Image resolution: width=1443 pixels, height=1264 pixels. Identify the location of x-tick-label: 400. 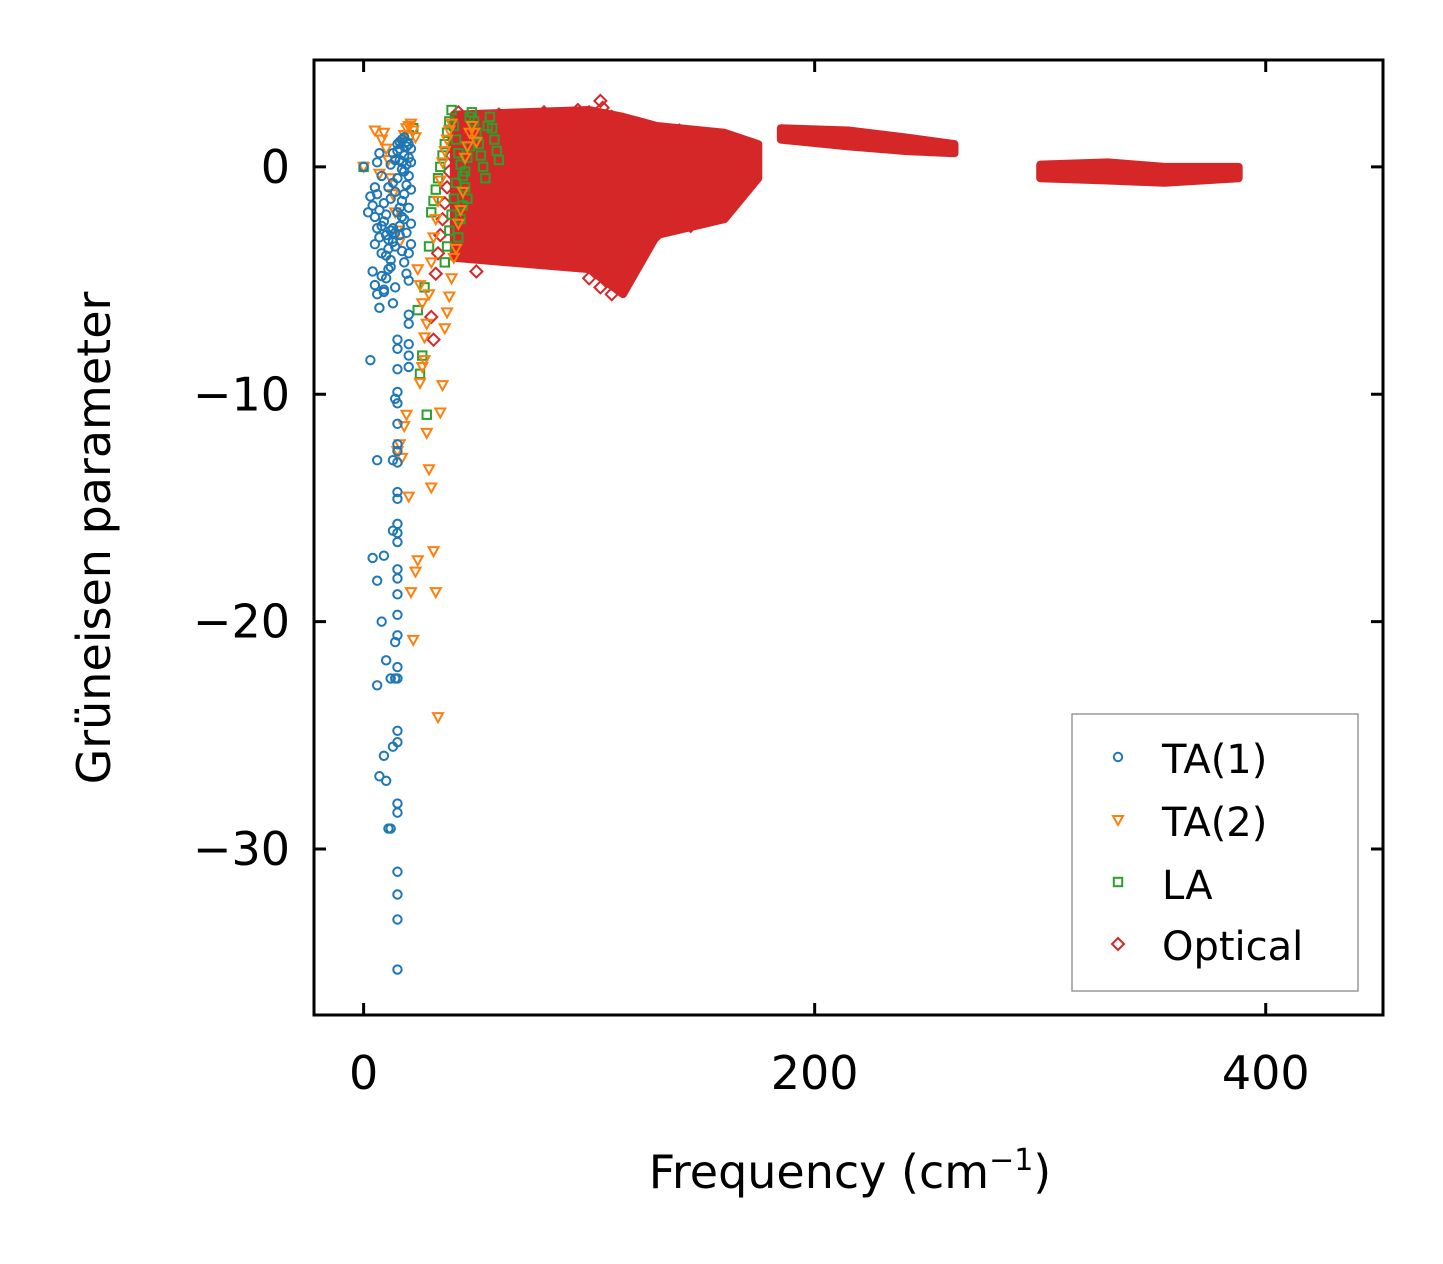
(1266, 1073).